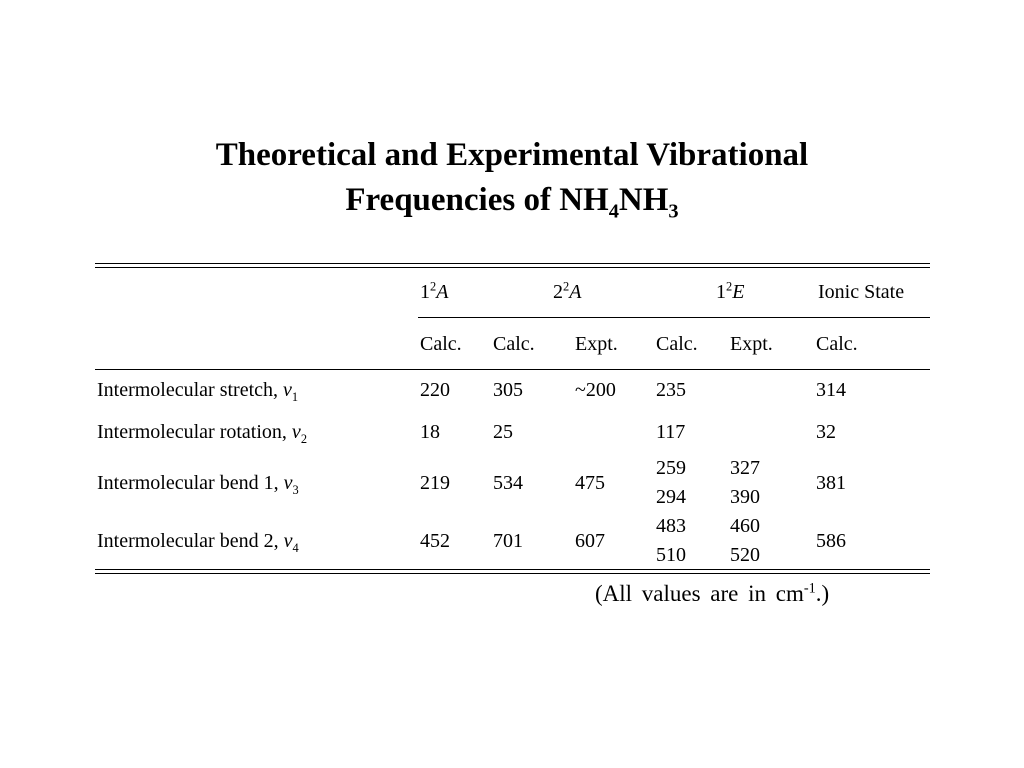 This screenshot has width=1024, height=768. I want to click on row-label: Intermolecular rotation, ν2, so click(202, 433).